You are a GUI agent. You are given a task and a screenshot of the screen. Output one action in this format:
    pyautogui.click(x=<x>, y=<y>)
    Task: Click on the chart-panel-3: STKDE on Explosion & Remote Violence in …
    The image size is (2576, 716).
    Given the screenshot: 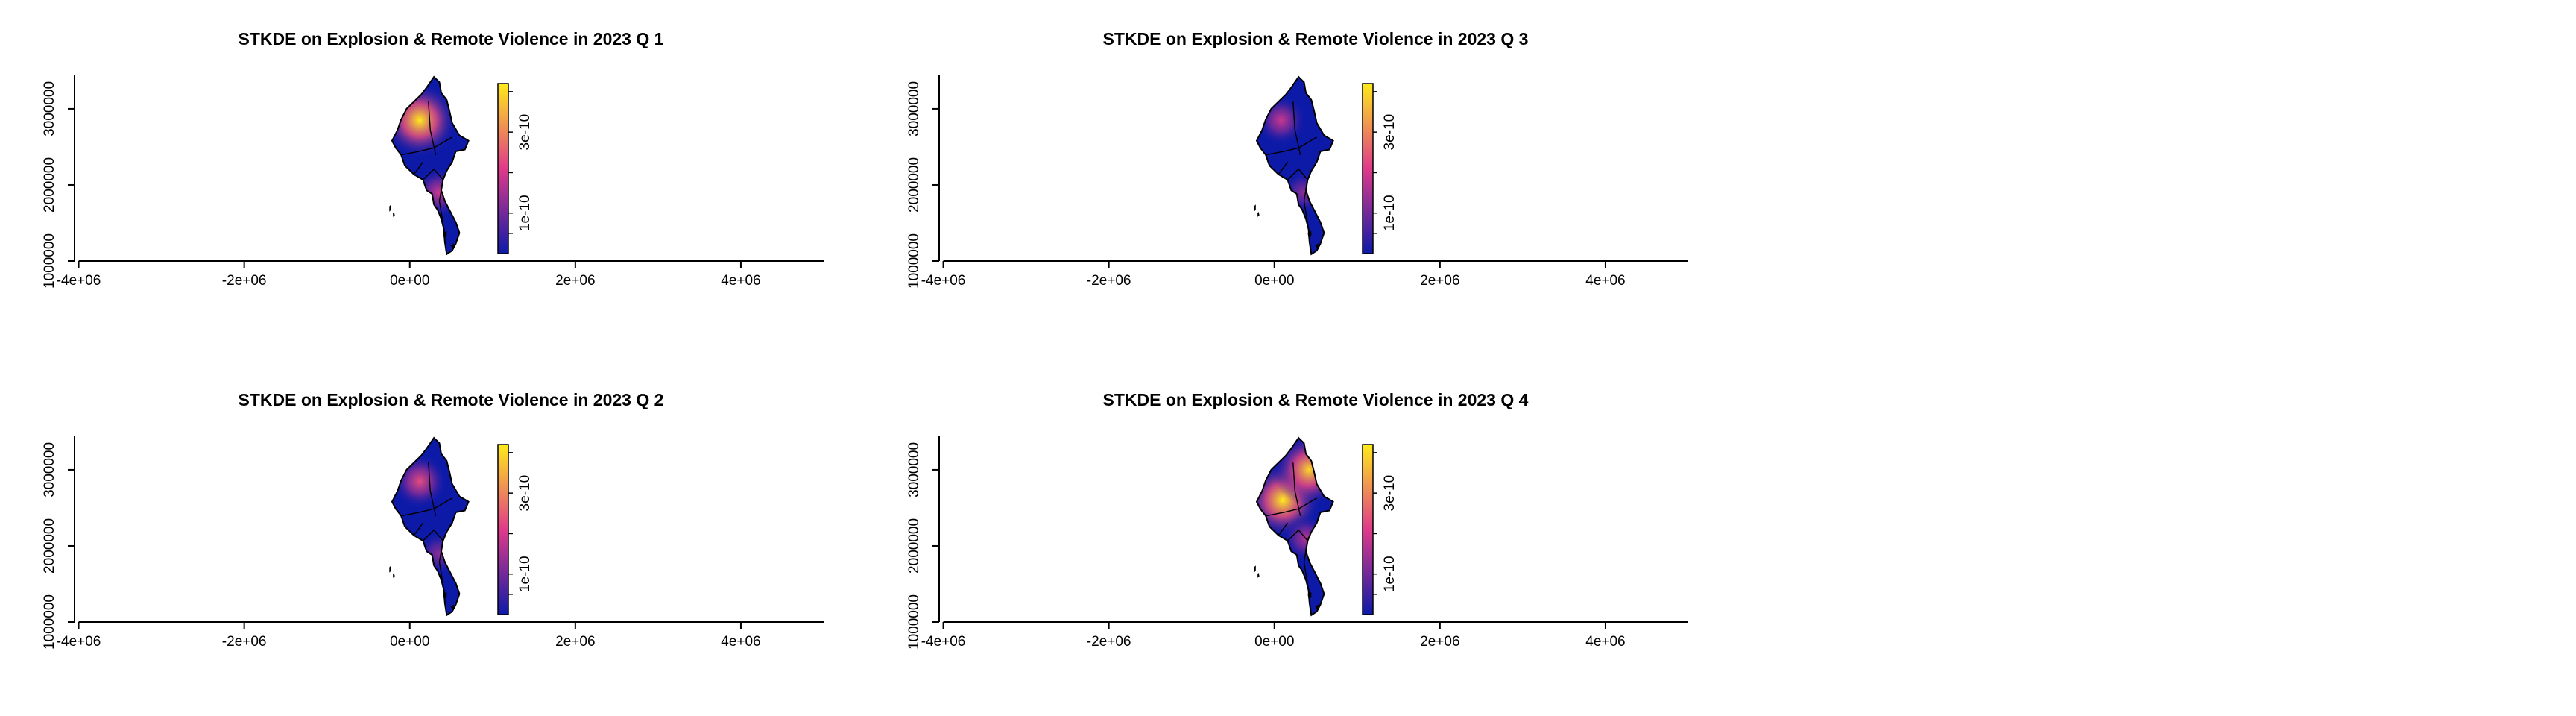 What is the action you would take?
    pyautogui.click(x=1297, y=159)
    